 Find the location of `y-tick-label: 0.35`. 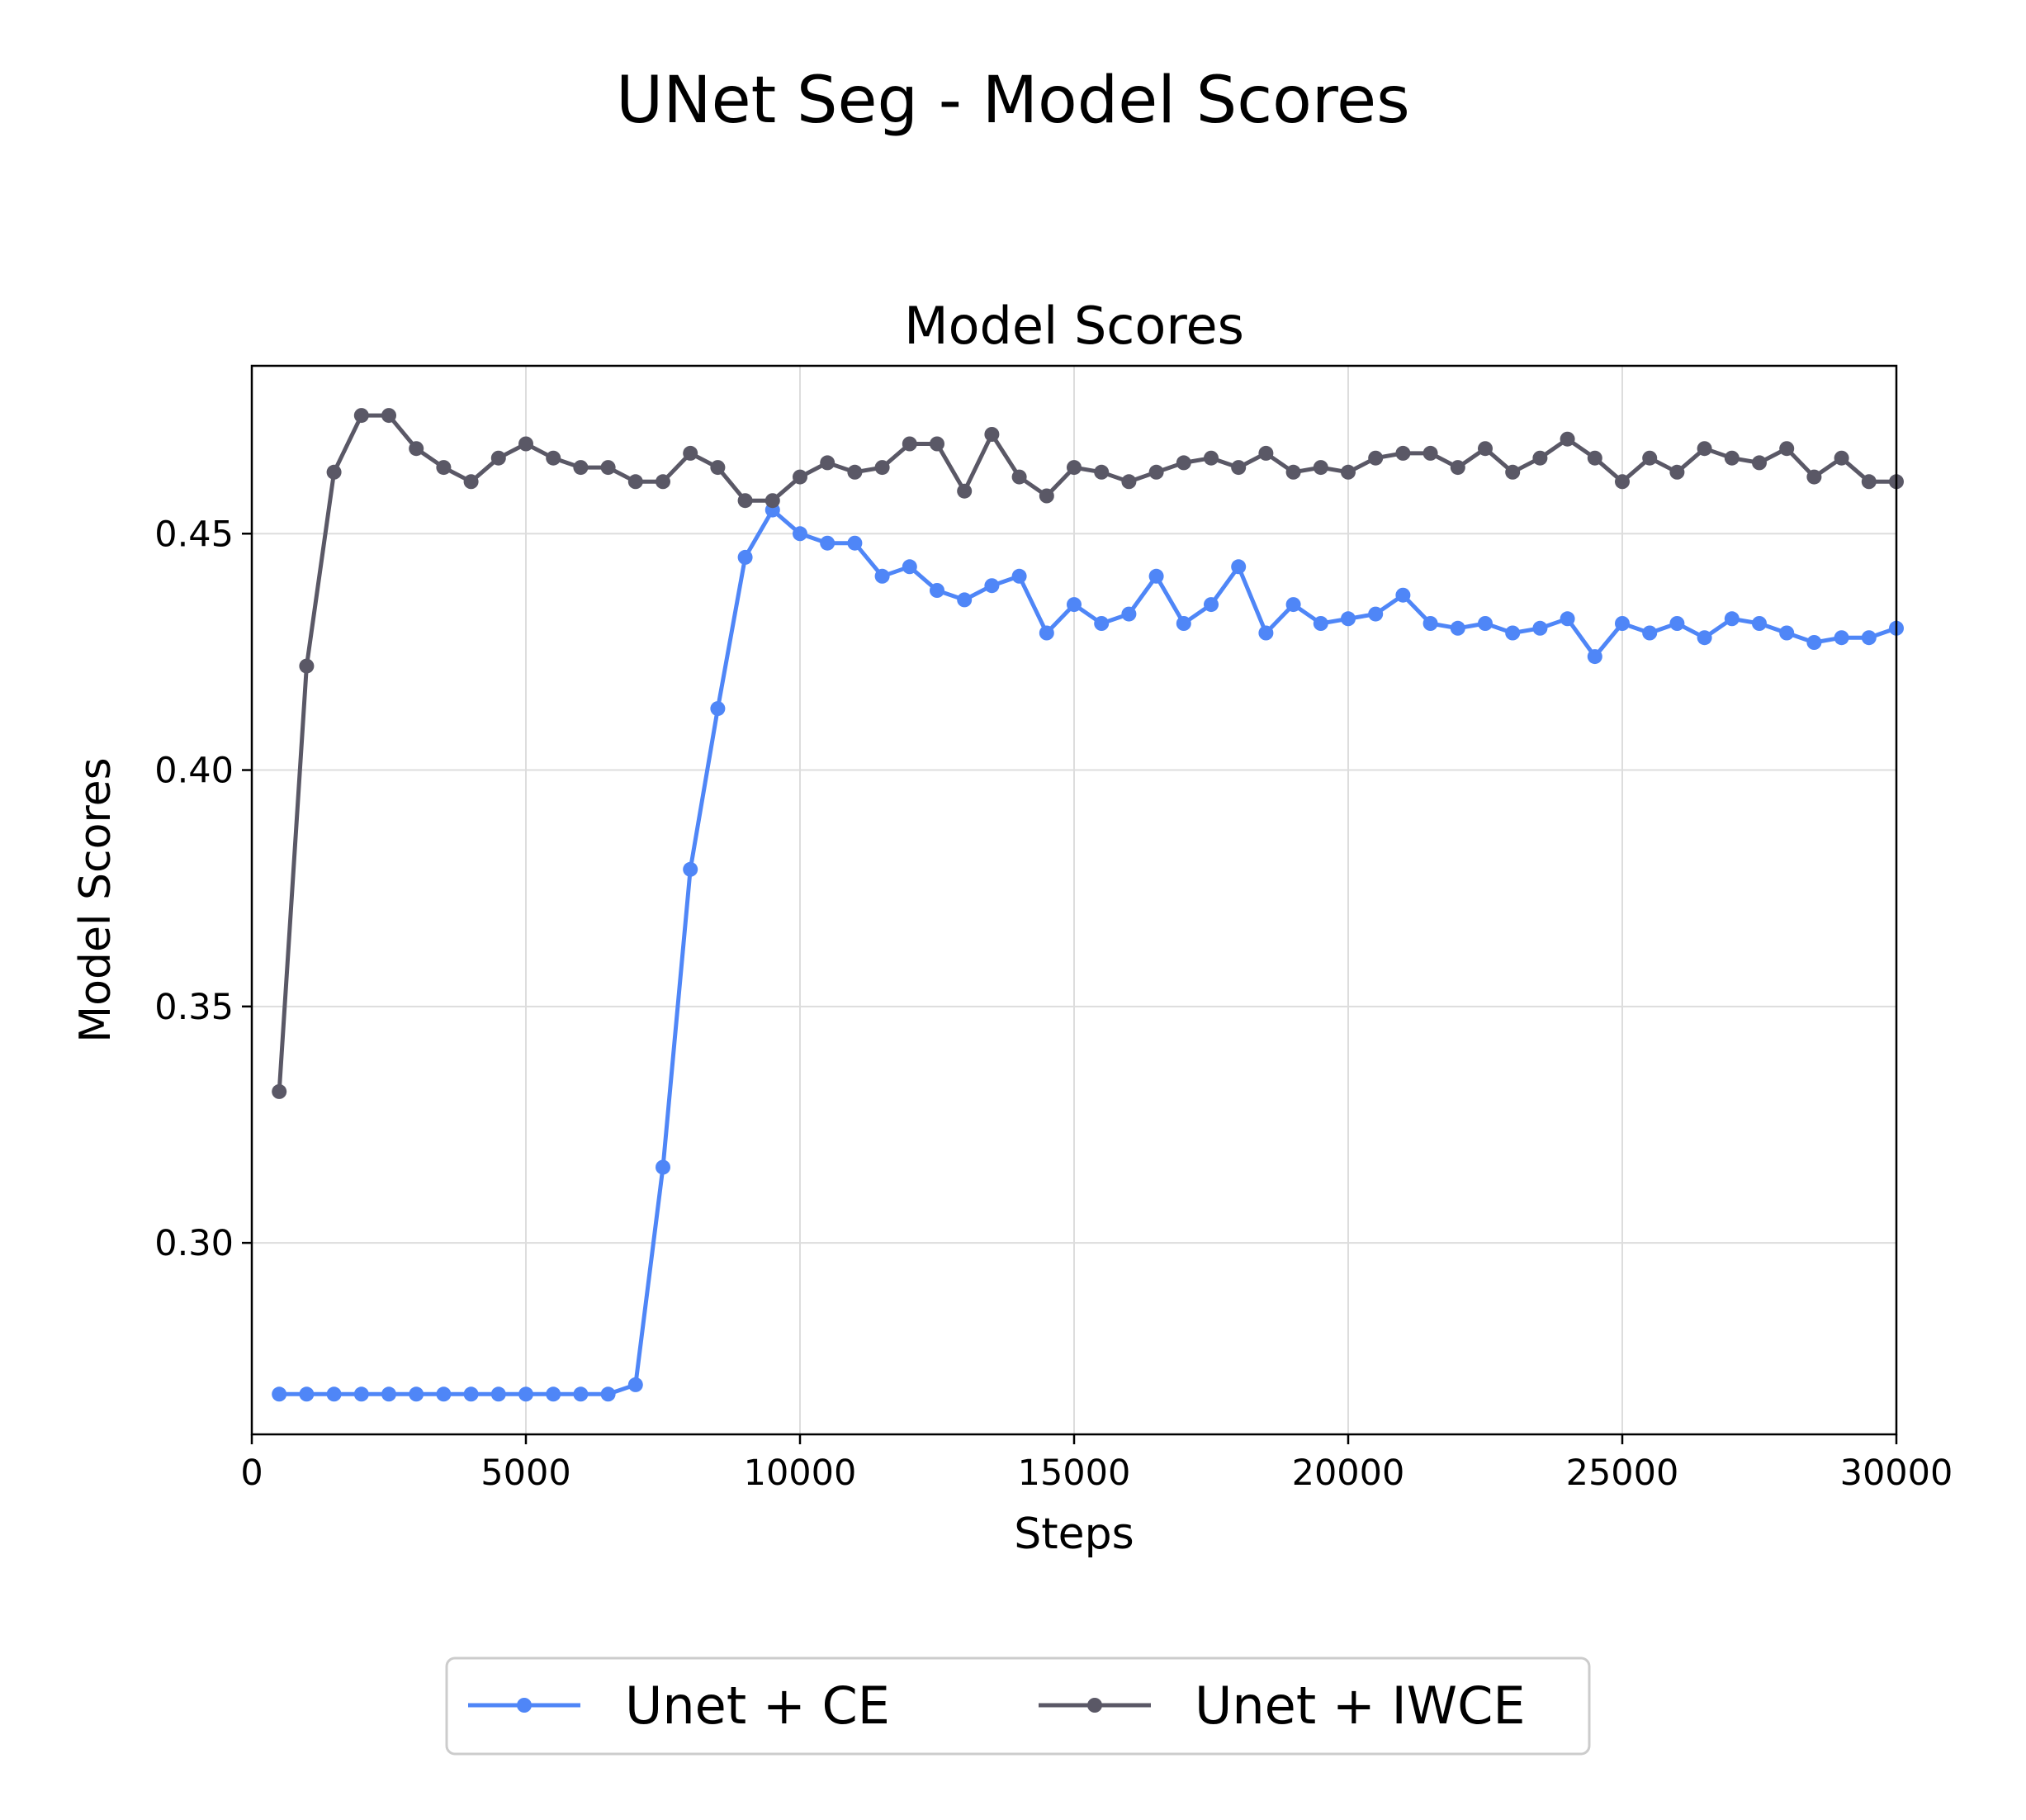

y-tick-label: 0.35 is located at coordinates (194, 1007).